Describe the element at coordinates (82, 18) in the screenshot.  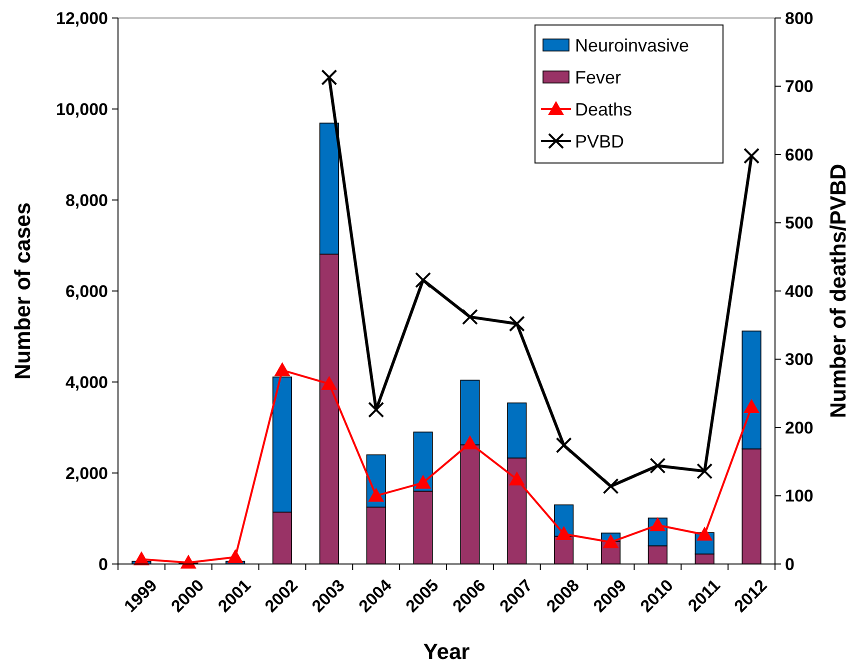
I see `y-tick-label: 12,000` at that location.